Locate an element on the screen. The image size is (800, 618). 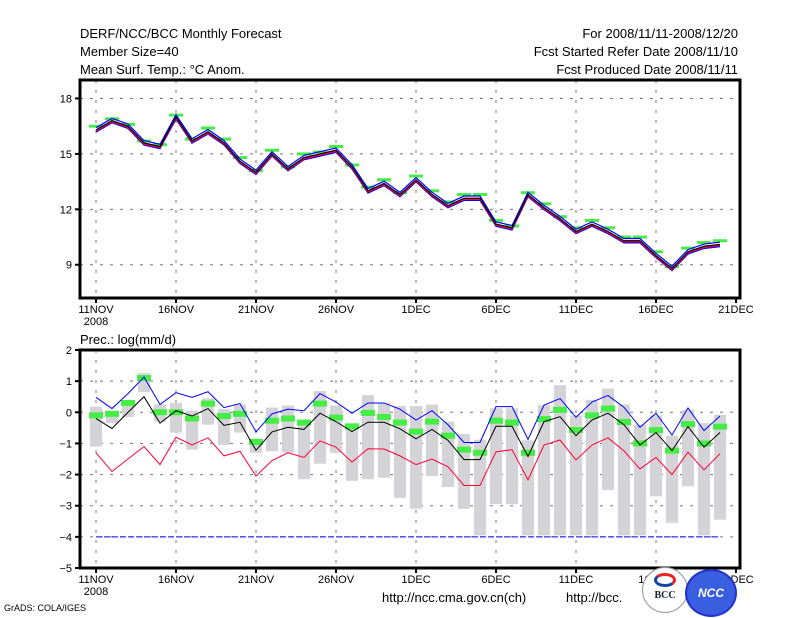
x-tick-label: 26NOV is located at coordinates (336, 580).